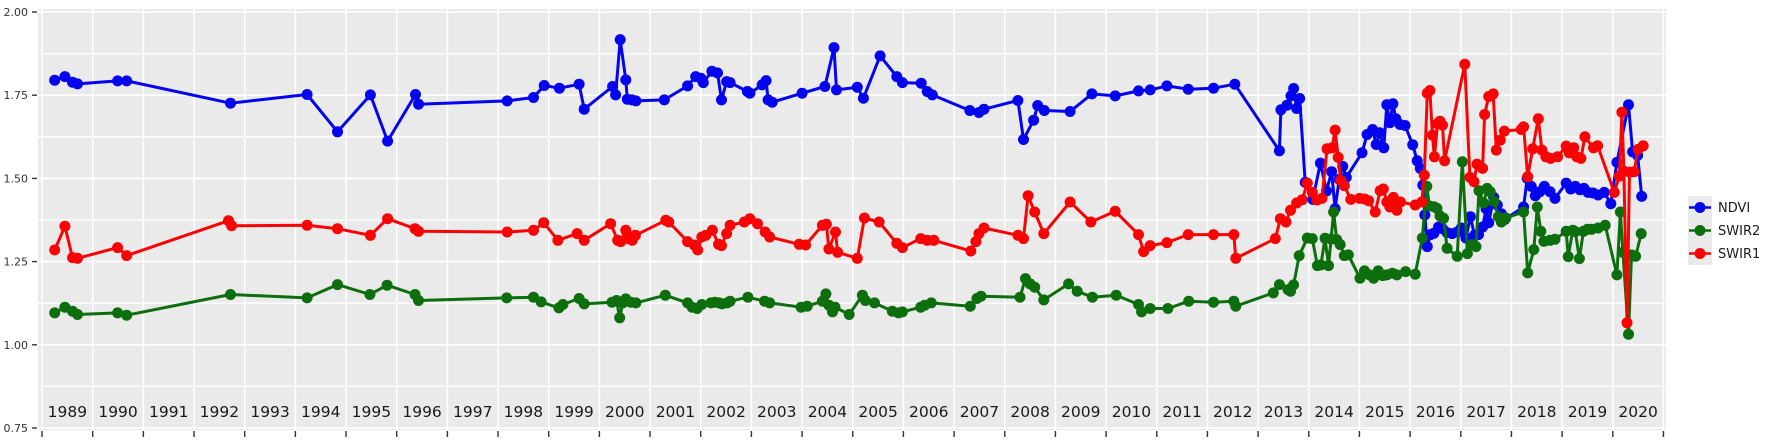  Describe the element at coordinates (1724, 253) in the screenshot. I see `legend-item-SWIR1: SWIR1` at that location.